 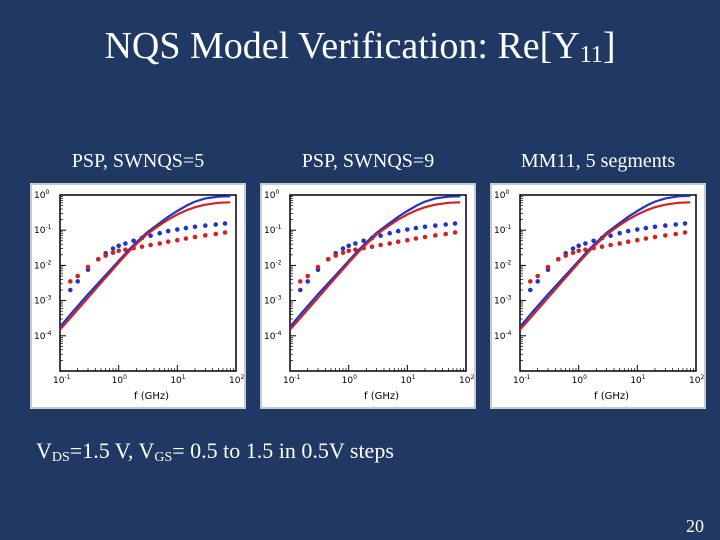 I want to click on x-tick-label: 10¹, so click(x=407, y=380).